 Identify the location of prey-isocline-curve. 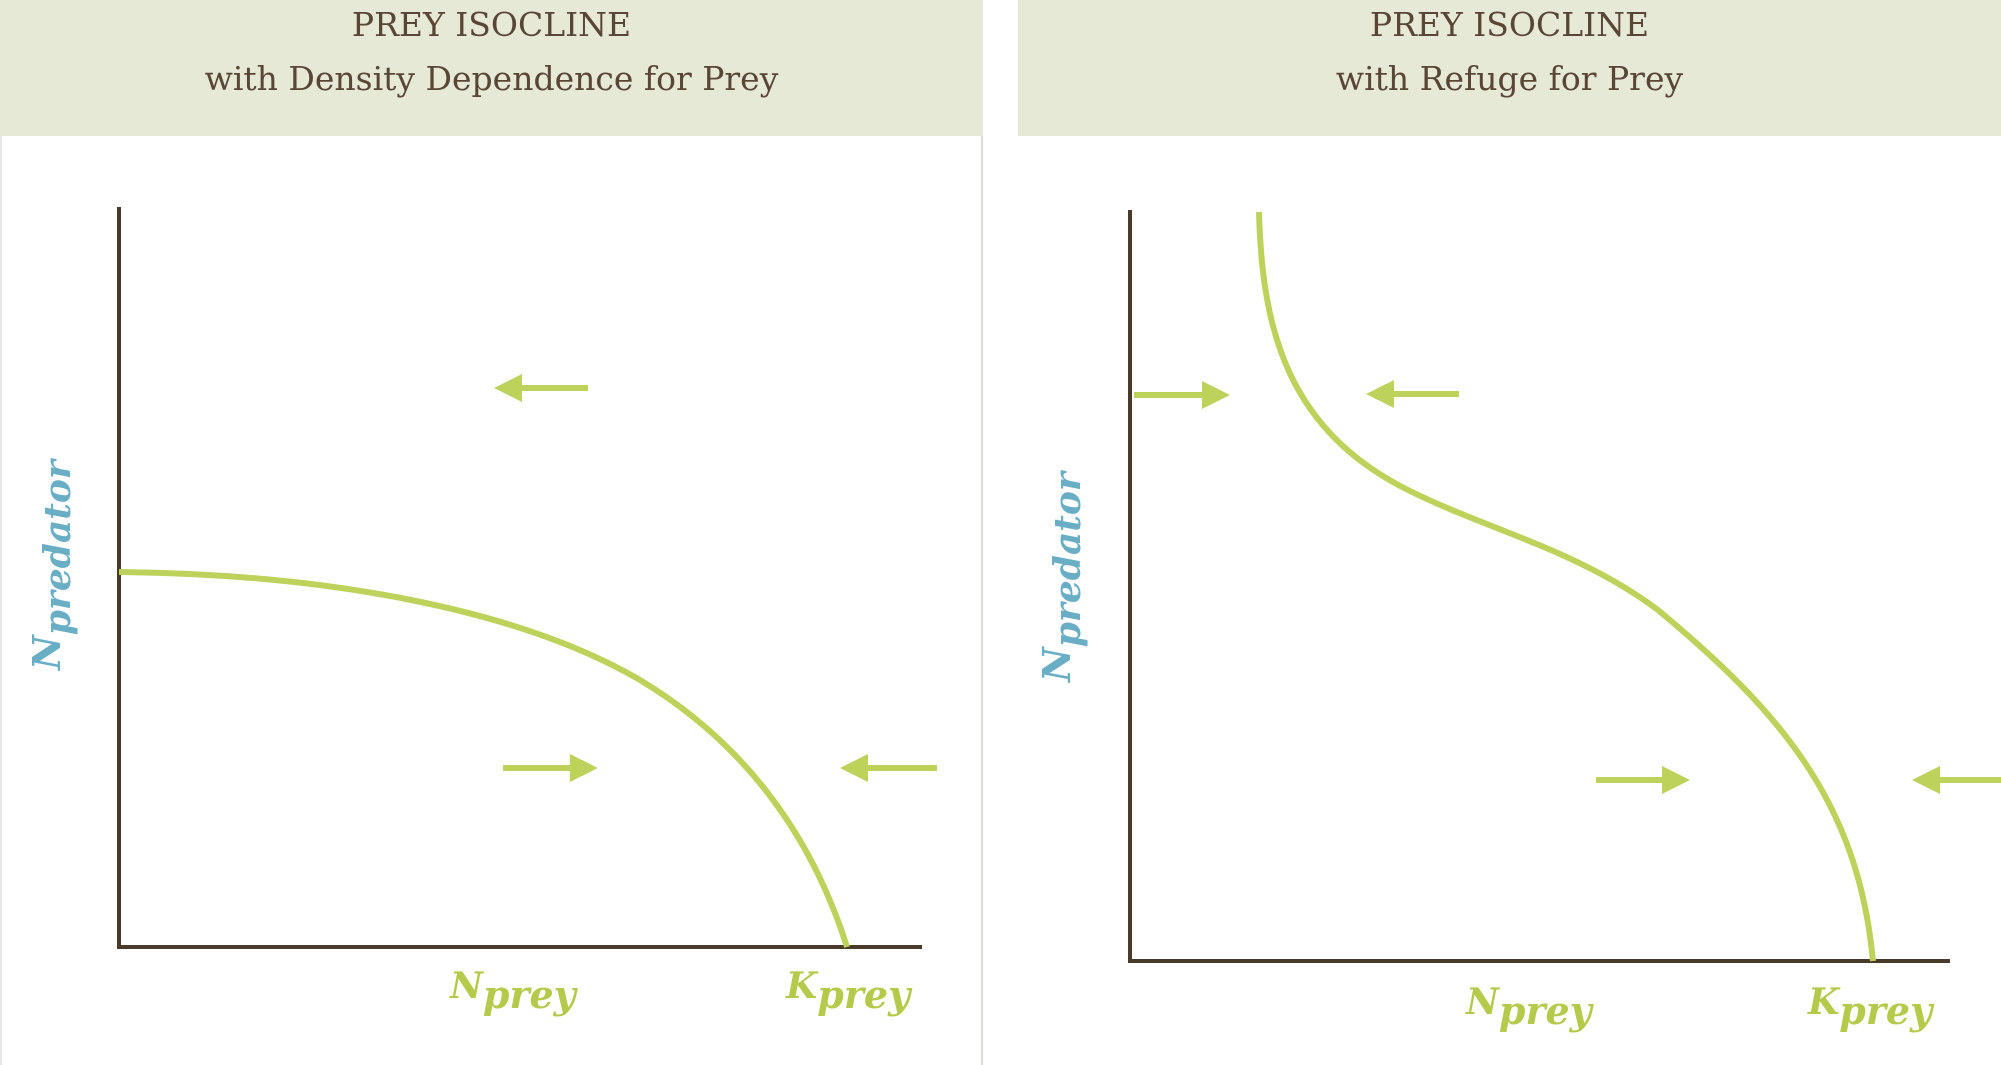
(484, 758).